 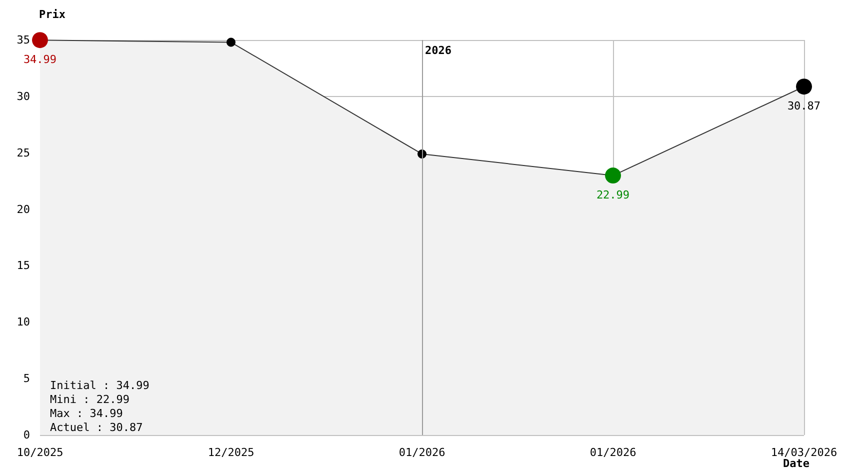 What do you see at coordinates (23, 322) in the screenshot?
I see `y-tick-label: 10` at bounding box center [23, 322].